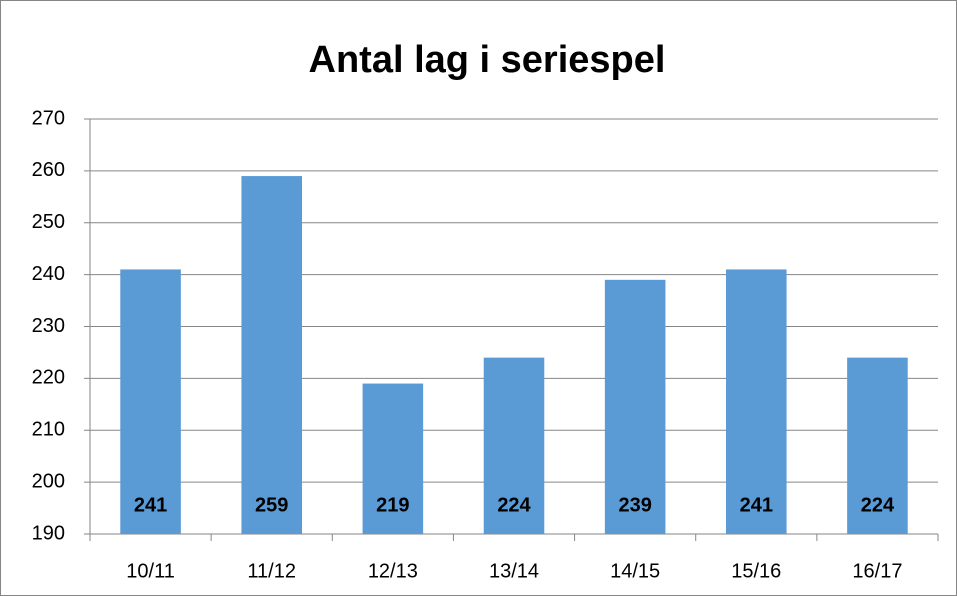  I want to click on y-tick-label: 200, so click(48, 481).